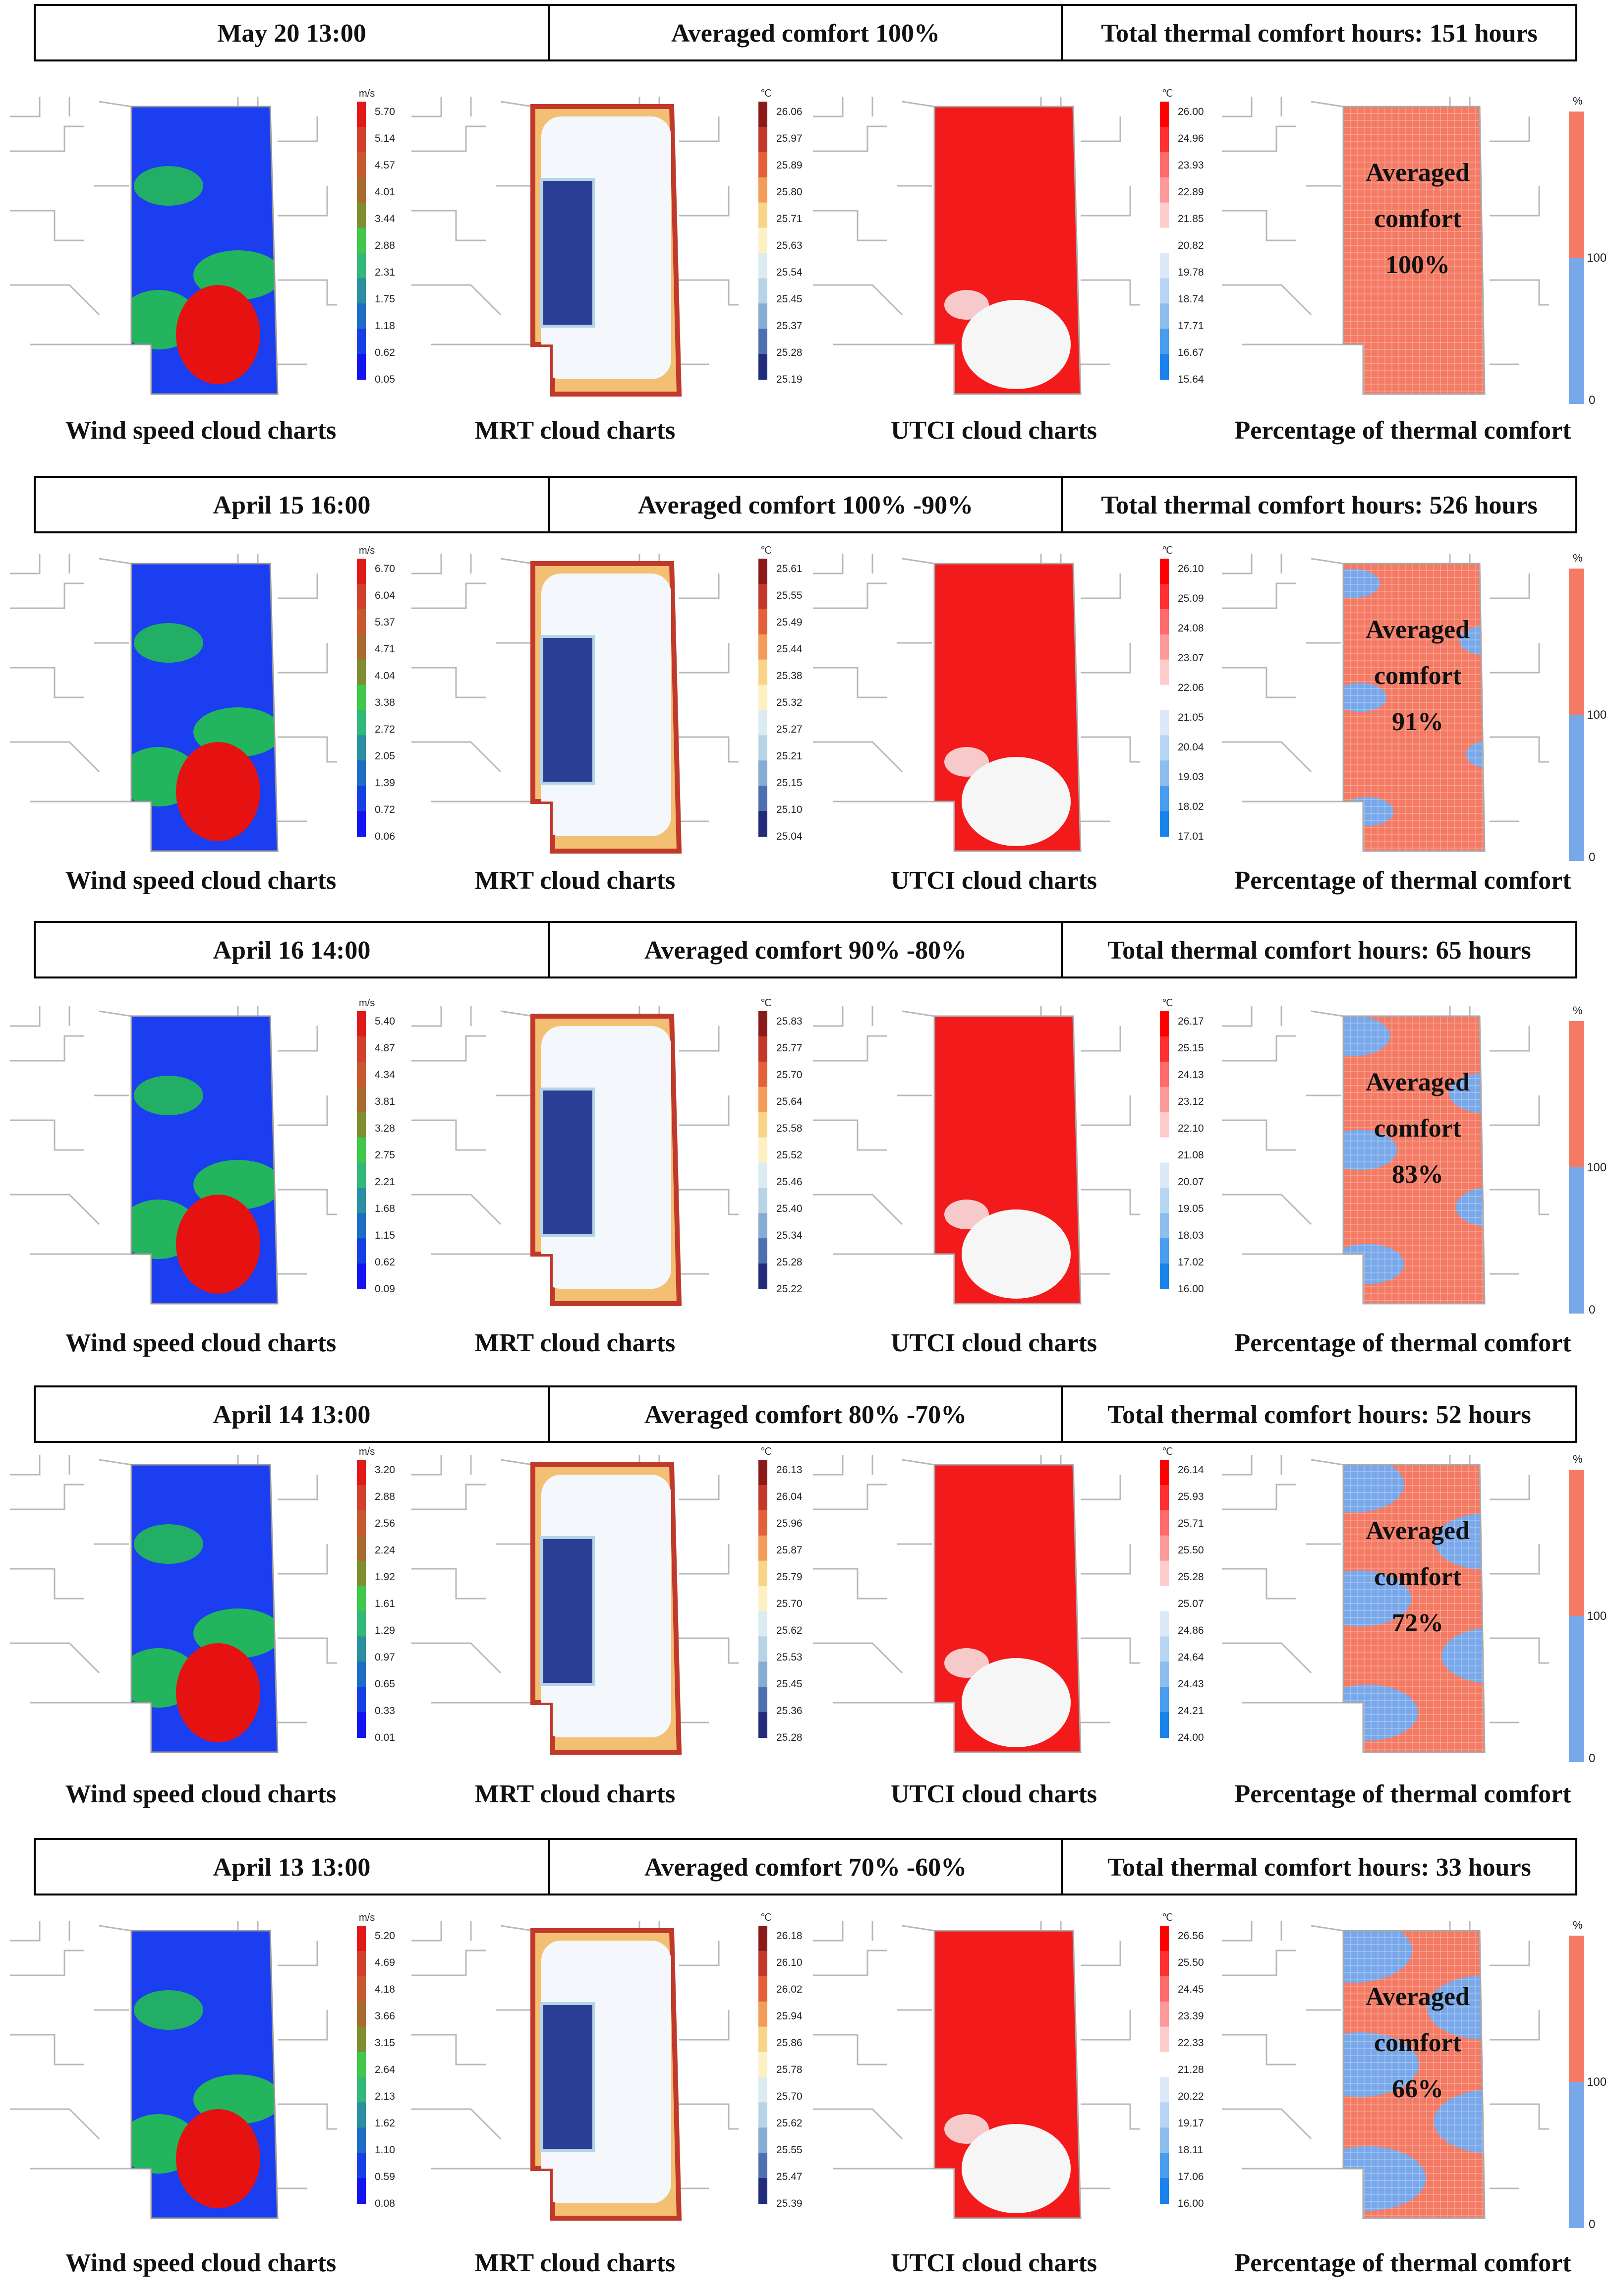  I want to click on colorbar-tick-label: 26.14, so click(1191, 1470).